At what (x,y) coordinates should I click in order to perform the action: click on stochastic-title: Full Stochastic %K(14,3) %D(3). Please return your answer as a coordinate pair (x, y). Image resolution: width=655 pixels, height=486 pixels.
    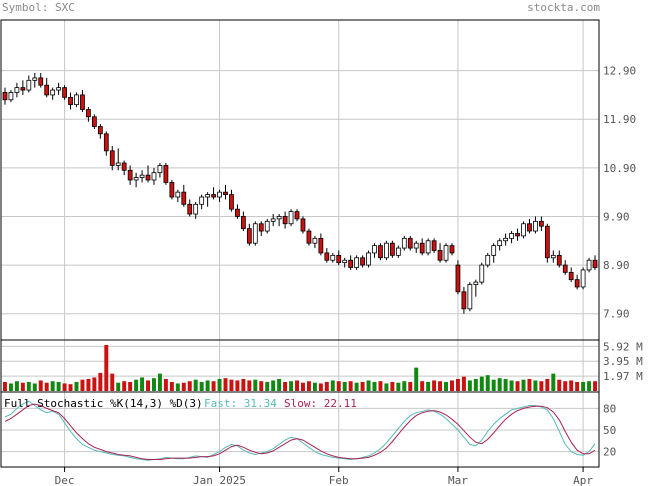
    Looking at the image, I should click on (103, 403).